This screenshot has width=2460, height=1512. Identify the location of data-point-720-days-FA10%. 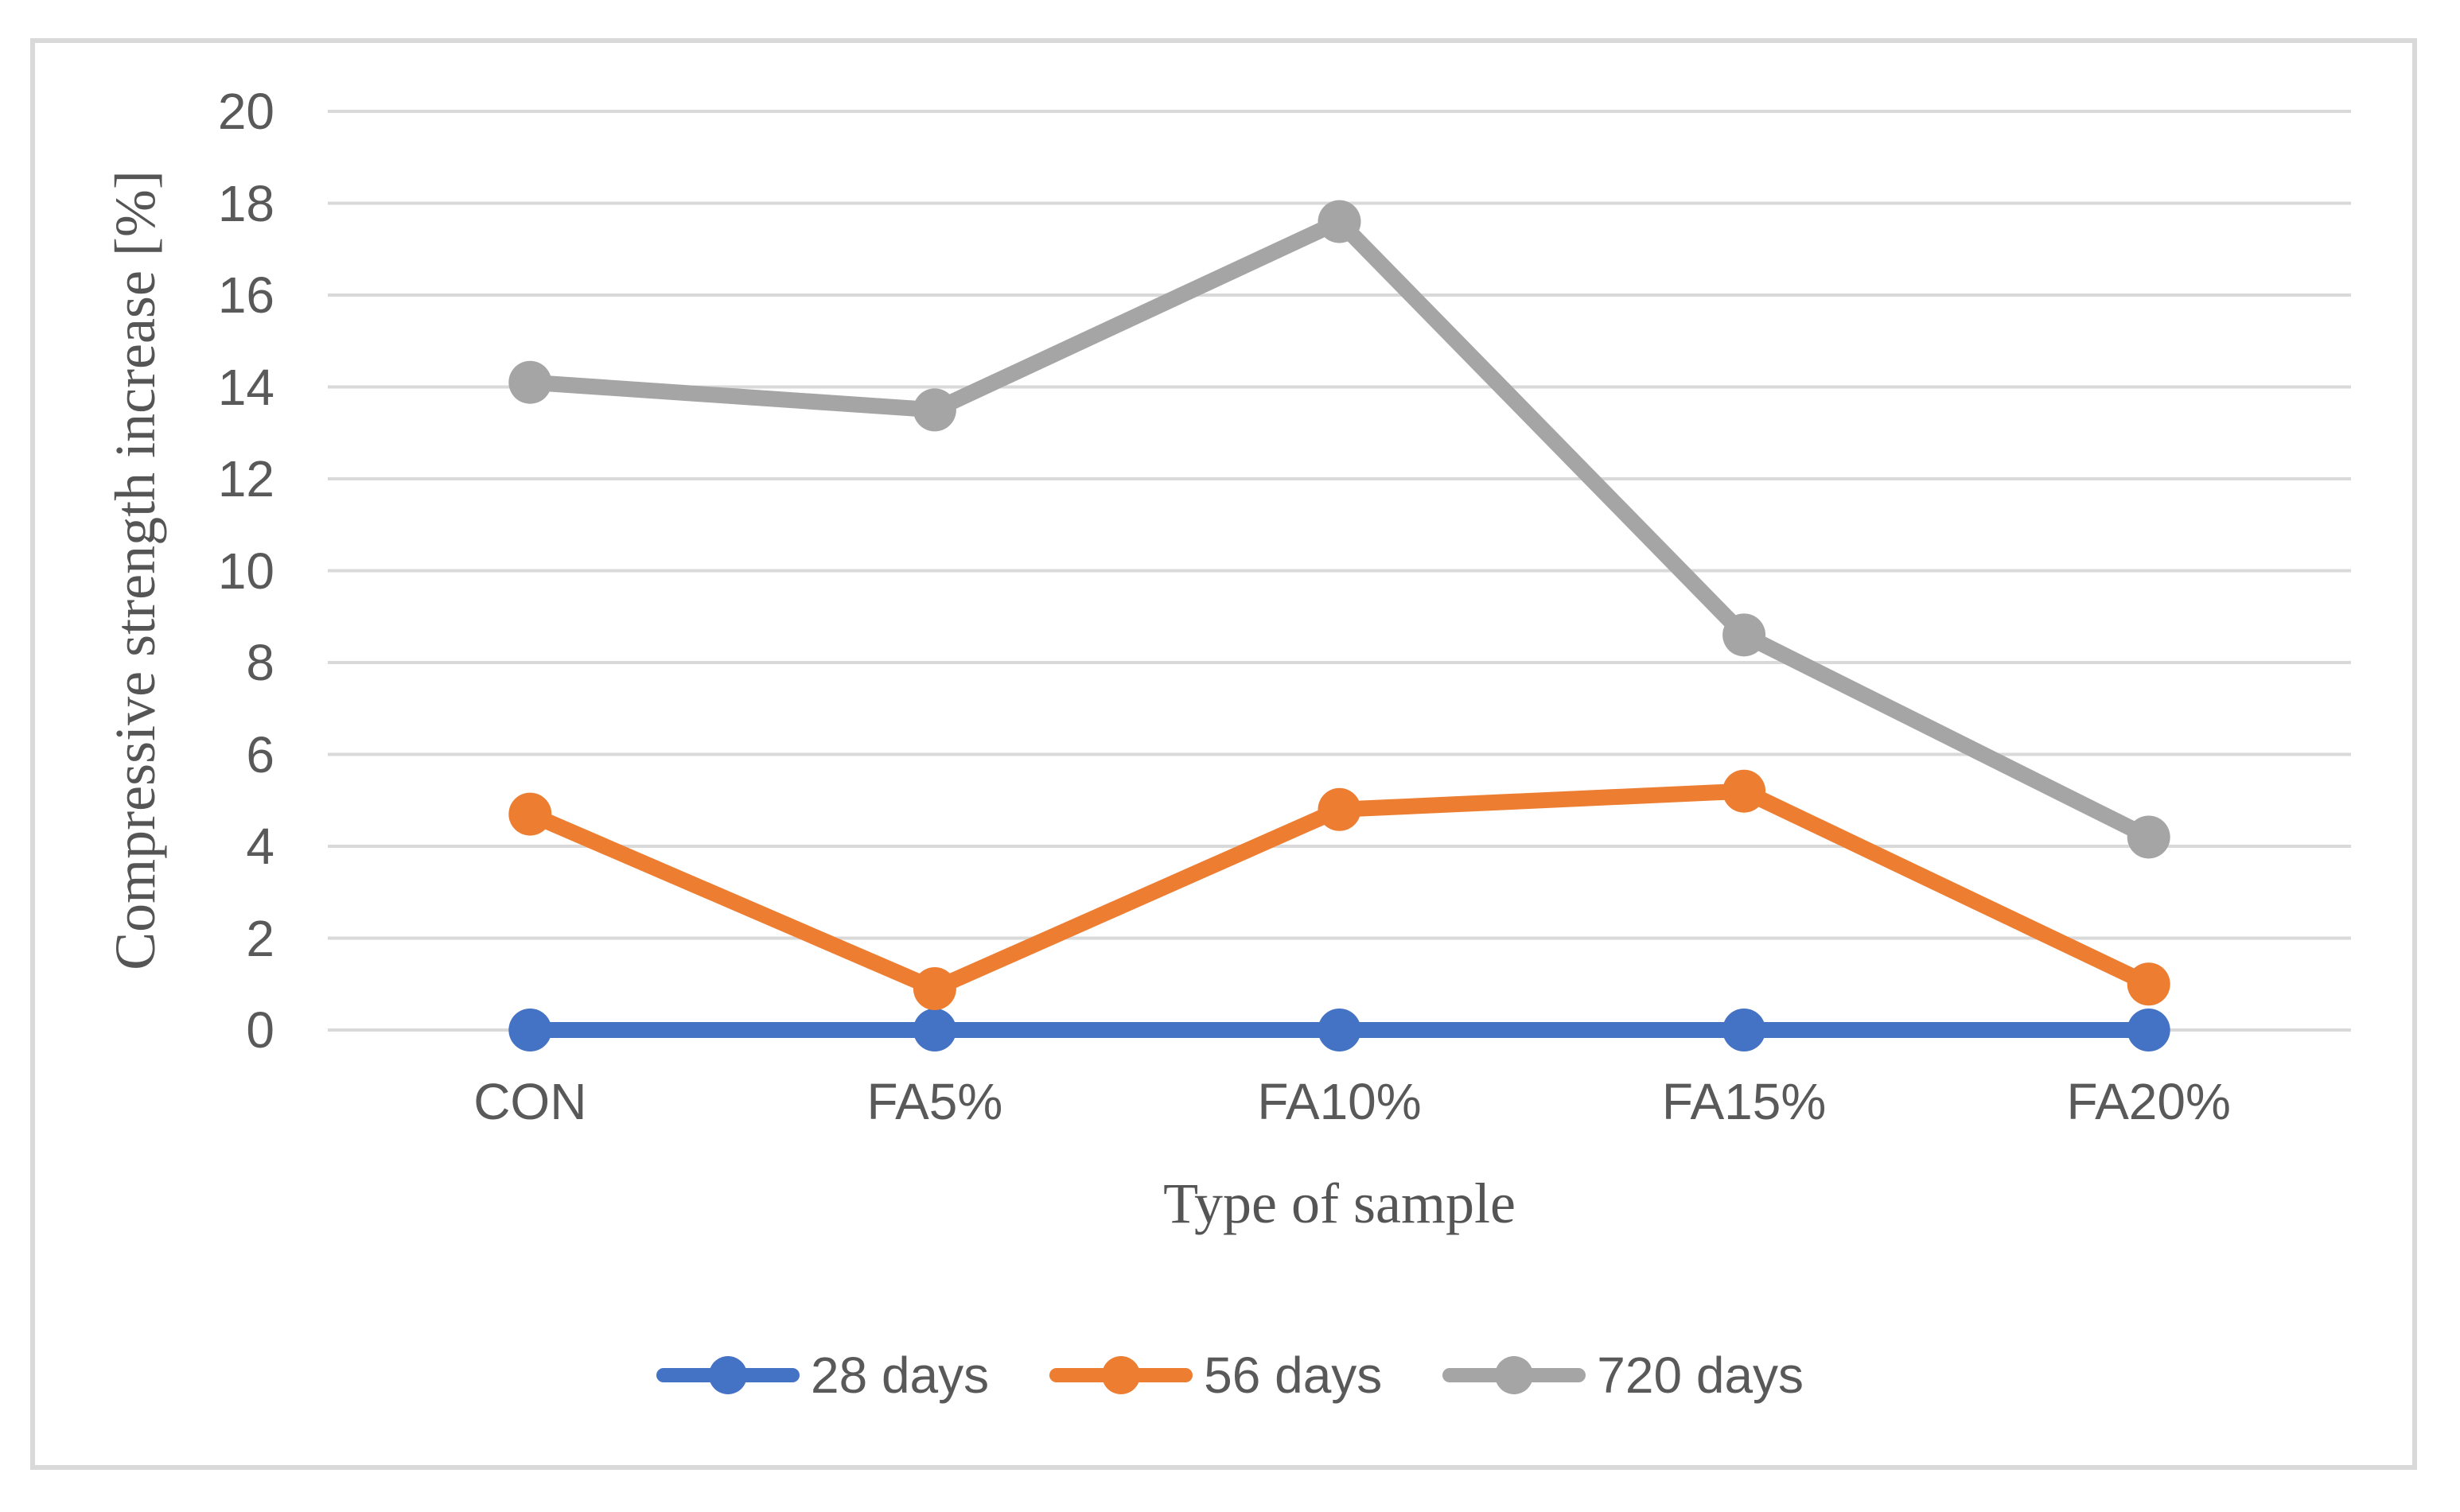
(1339, 222).